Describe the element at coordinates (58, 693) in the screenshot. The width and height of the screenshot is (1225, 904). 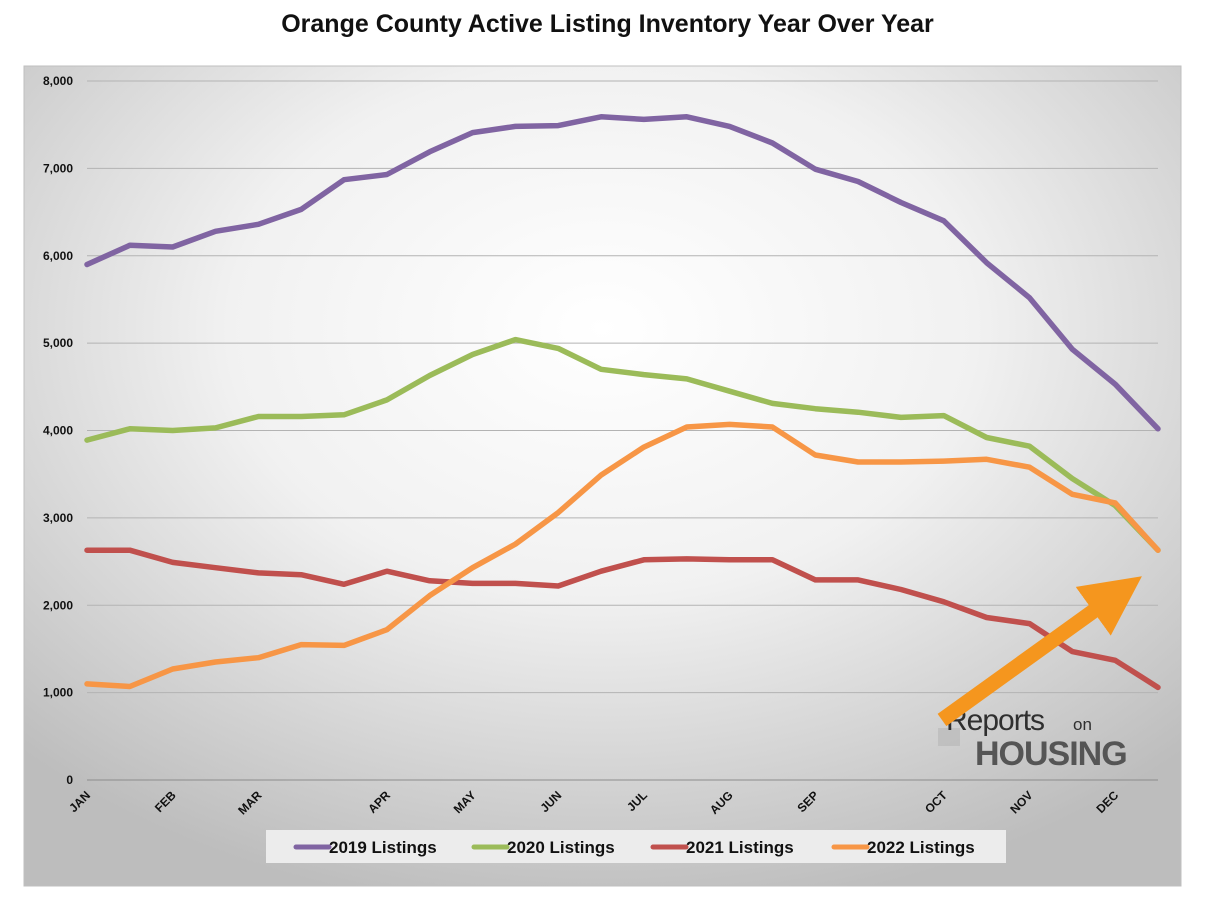
I see `y-tick-label: 1,000` at that location.